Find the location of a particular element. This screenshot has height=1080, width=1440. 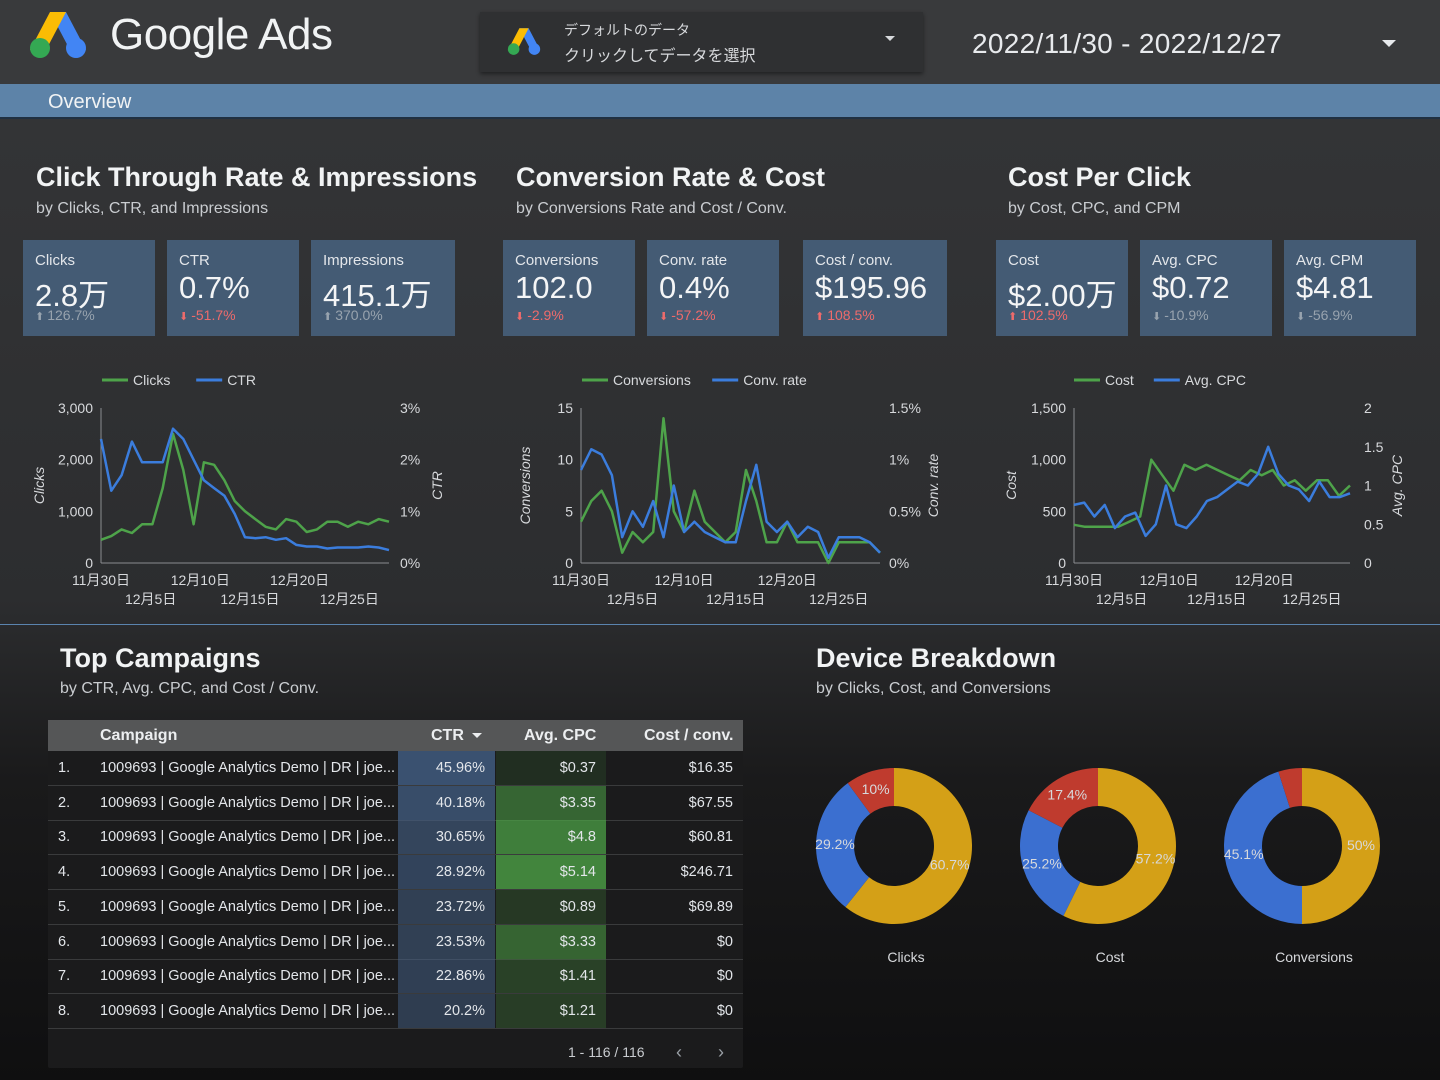

donut-slice-label: 50% is located at coordinates (1361, 845).